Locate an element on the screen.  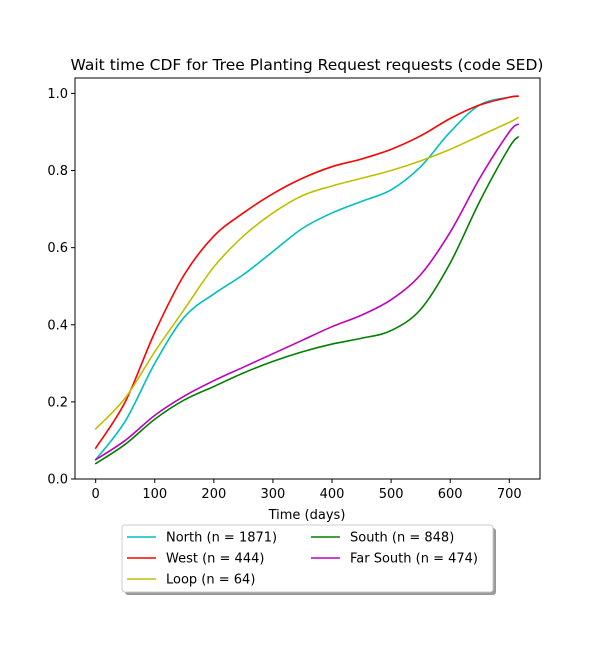
legend-box is located at coordinates (307, 558).